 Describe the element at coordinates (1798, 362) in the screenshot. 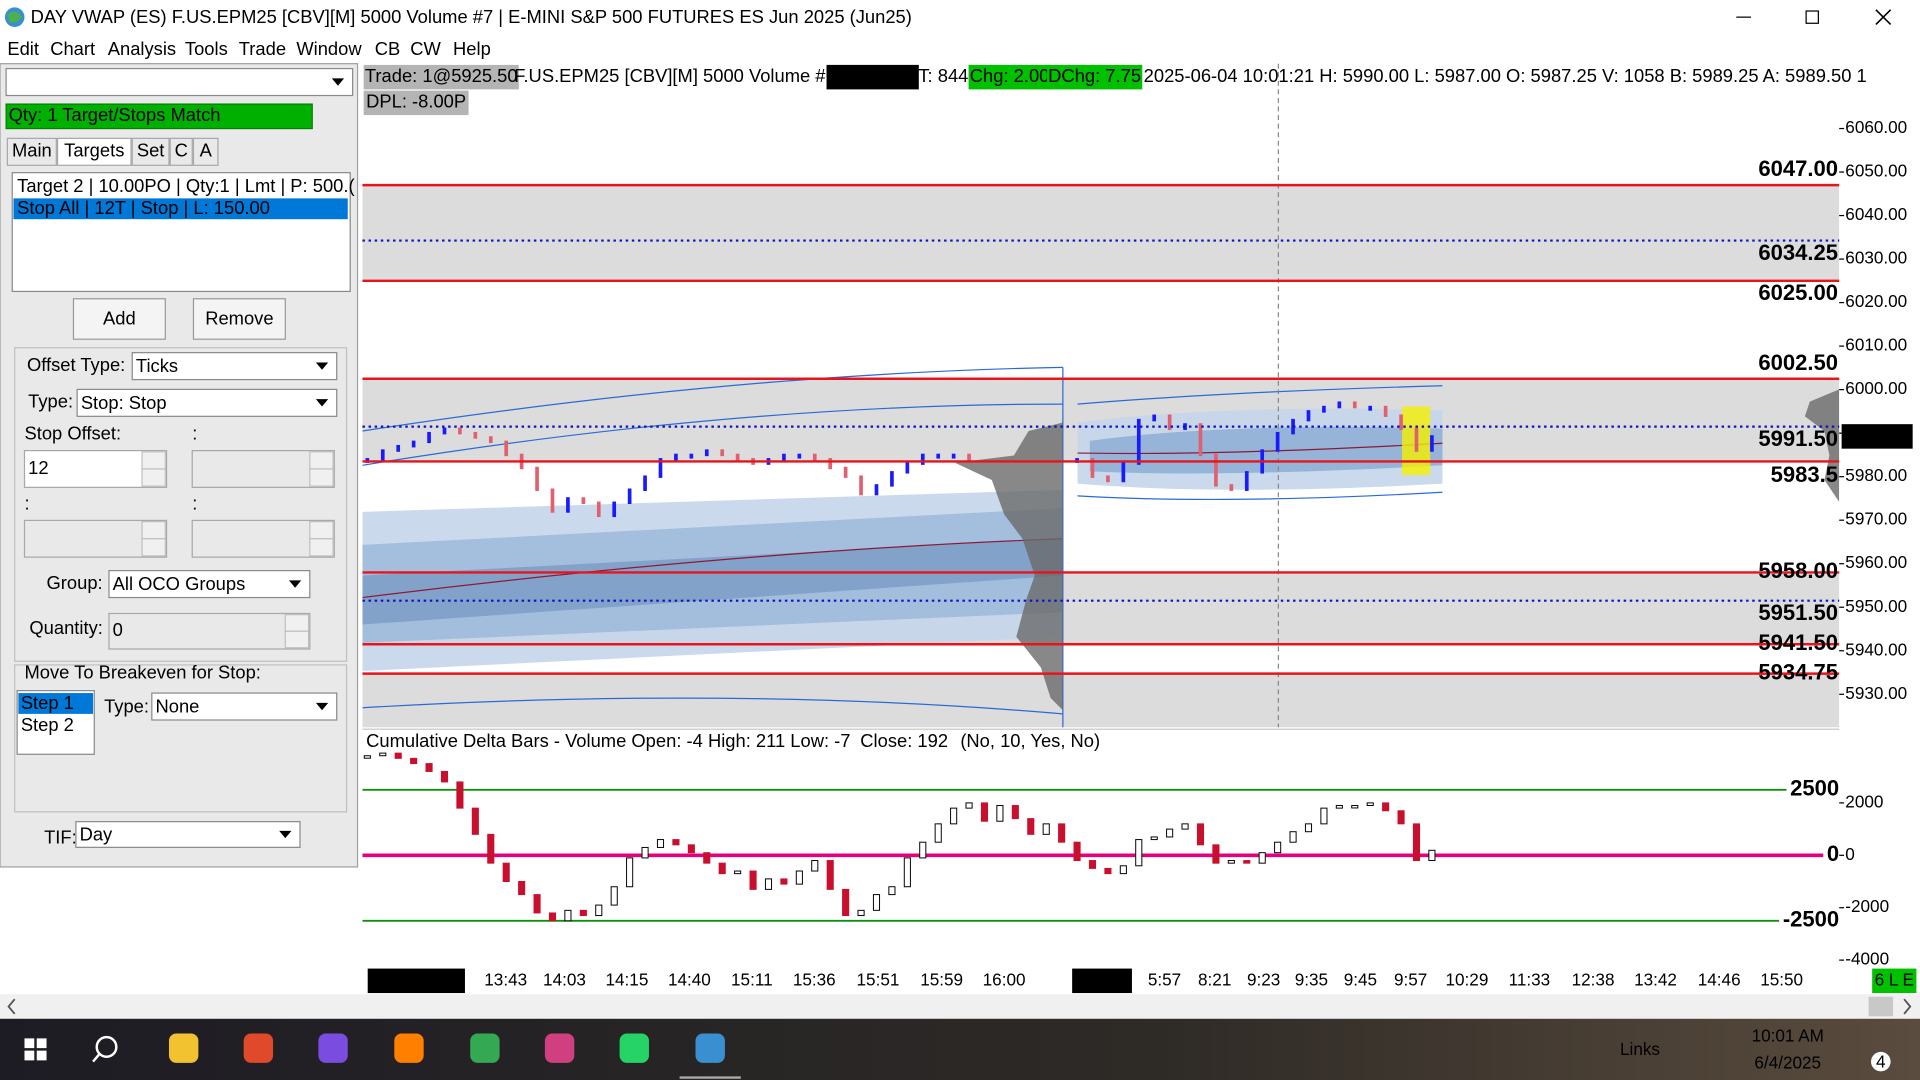

I see `level-label: 6002.50` at that location.